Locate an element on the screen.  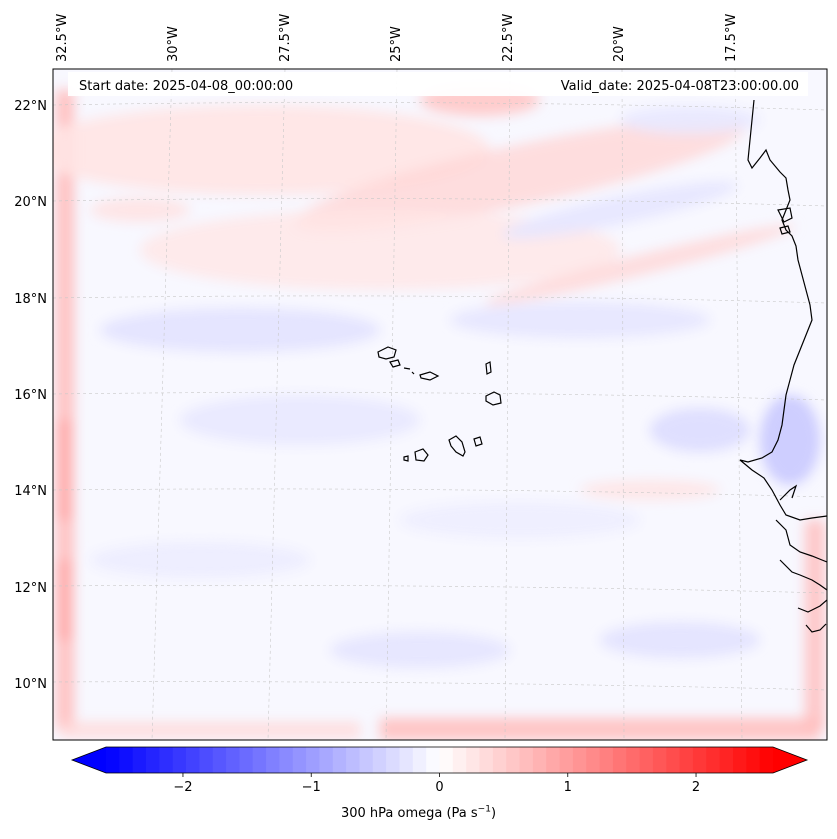
start-date-label: Start date: 2025-04-08_00:00:00 is located at coordinates (186, 86).